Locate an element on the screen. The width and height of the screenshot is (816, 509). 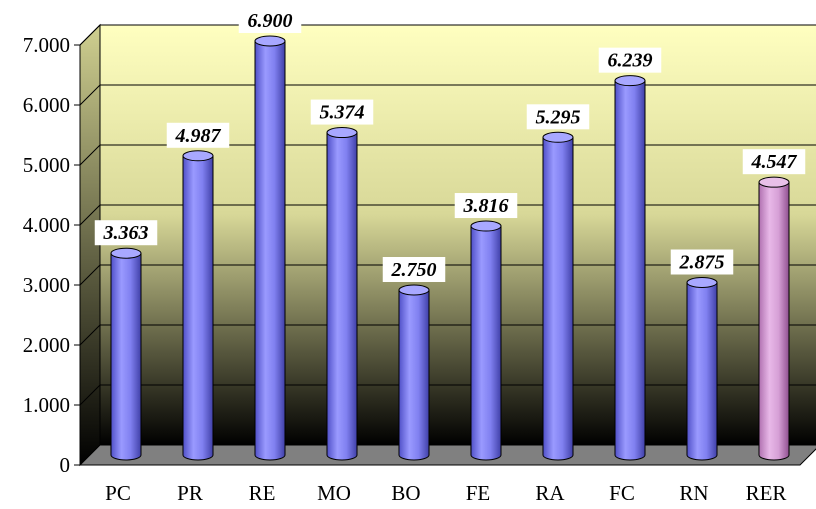
data-label: 4.987 is located at coordinates (198, 136).